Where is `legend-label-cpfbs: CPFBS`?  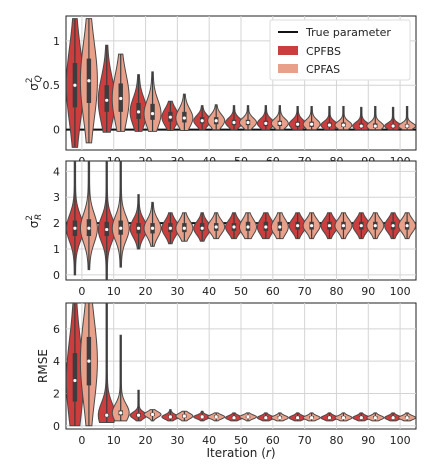
legend-label-cpfbs: CPFBS is located at coordinates (323, 51).